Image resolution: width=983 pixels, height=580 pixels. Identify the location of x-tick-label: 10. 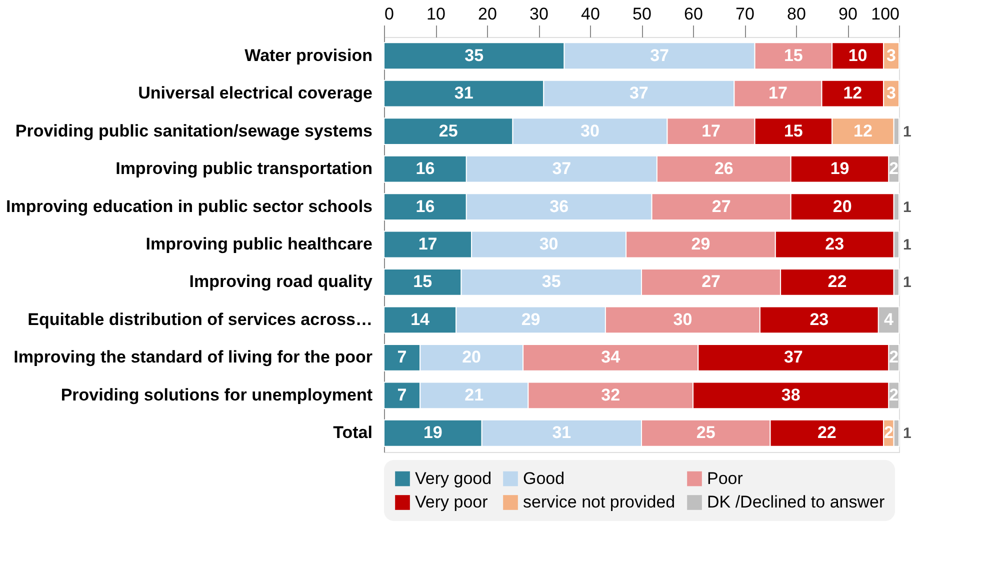
(436, 14).